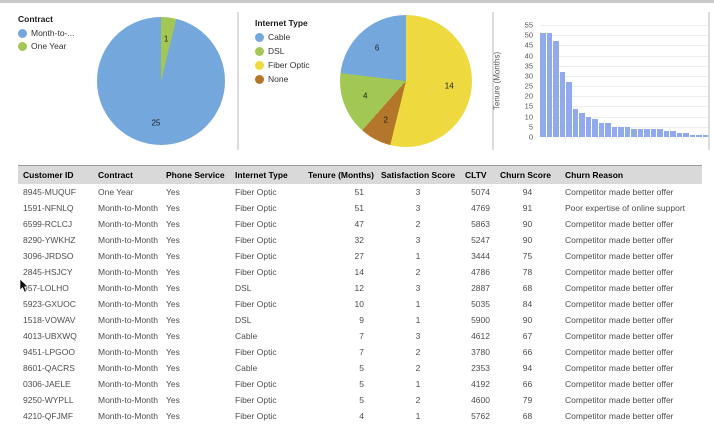  I want to click on cell-customer-id: 2845-HSJCY, so click(55, 272).